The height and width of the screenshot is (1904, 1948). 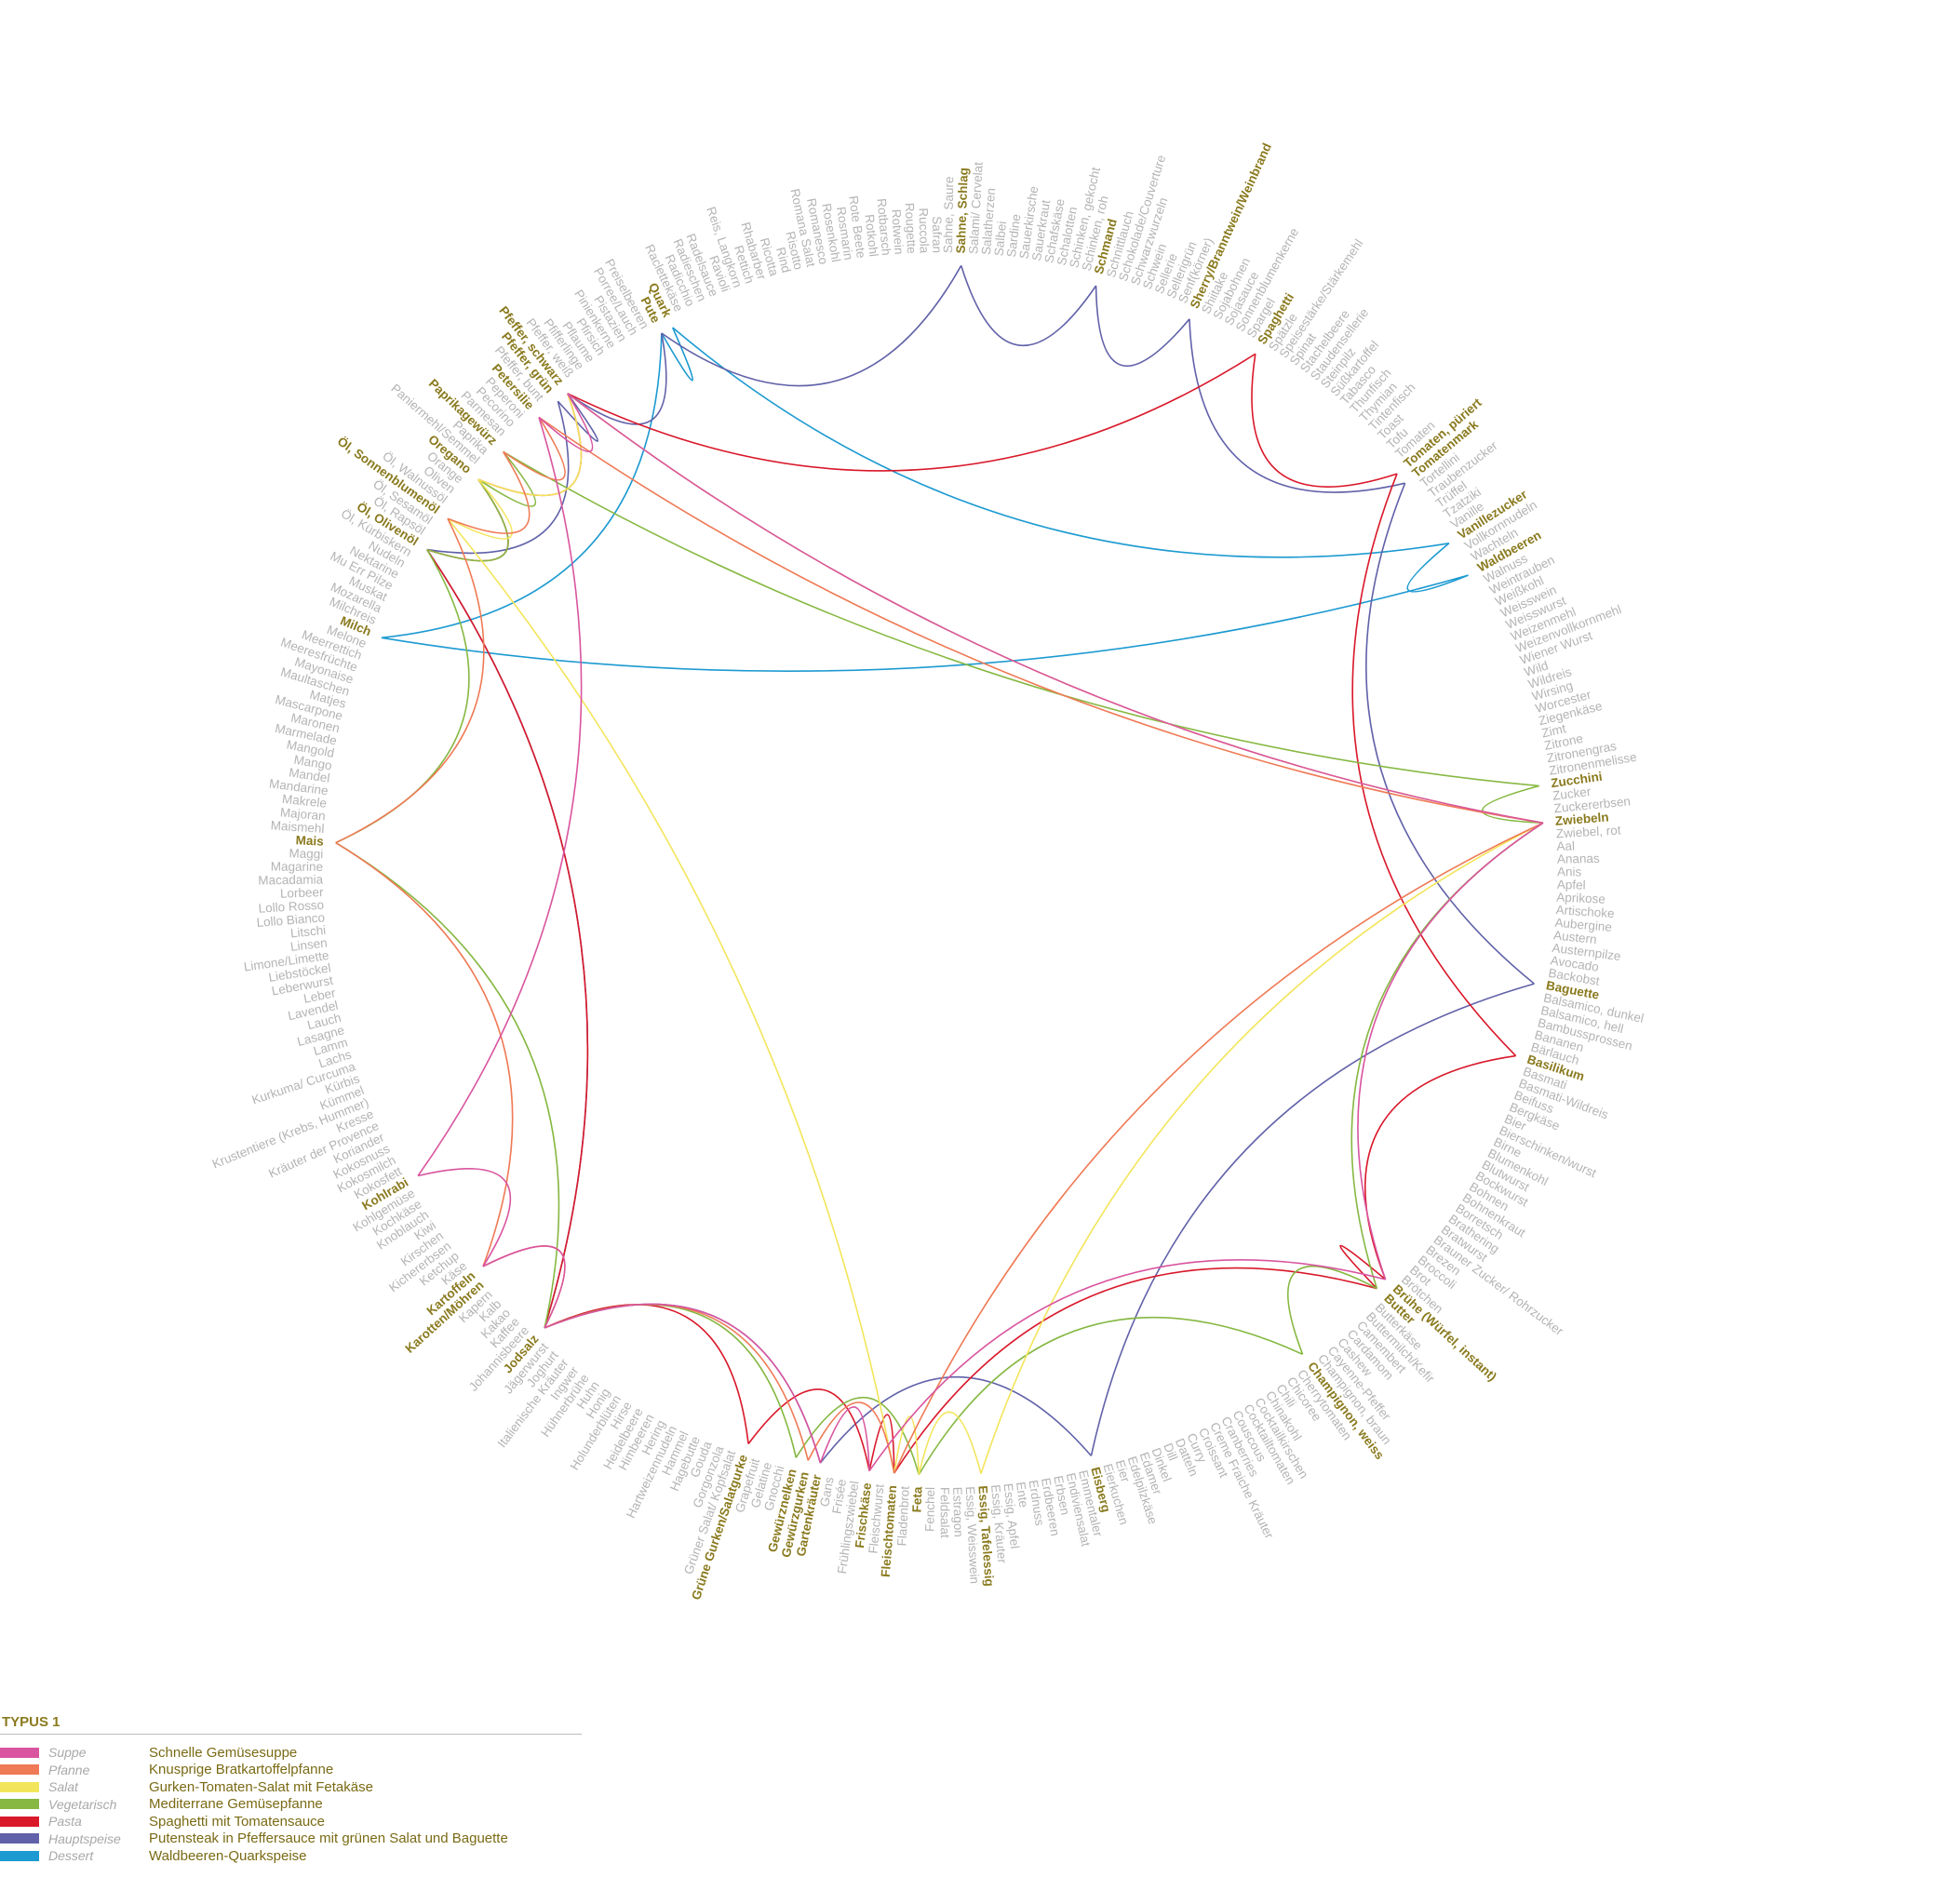 What do you see at coordinates (884, 227) in the screenshot?
I see `ingredient-label: Rotbarsch` at bounding box center [884, 227].